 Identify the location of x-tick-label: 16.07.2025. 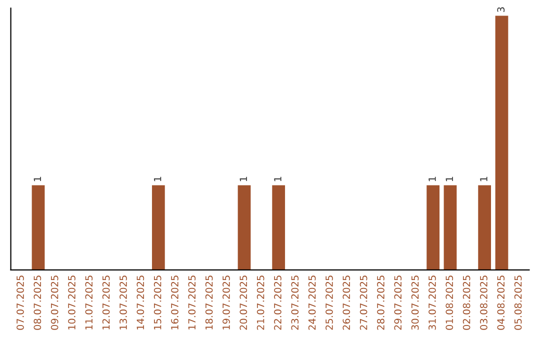
(174, 303).